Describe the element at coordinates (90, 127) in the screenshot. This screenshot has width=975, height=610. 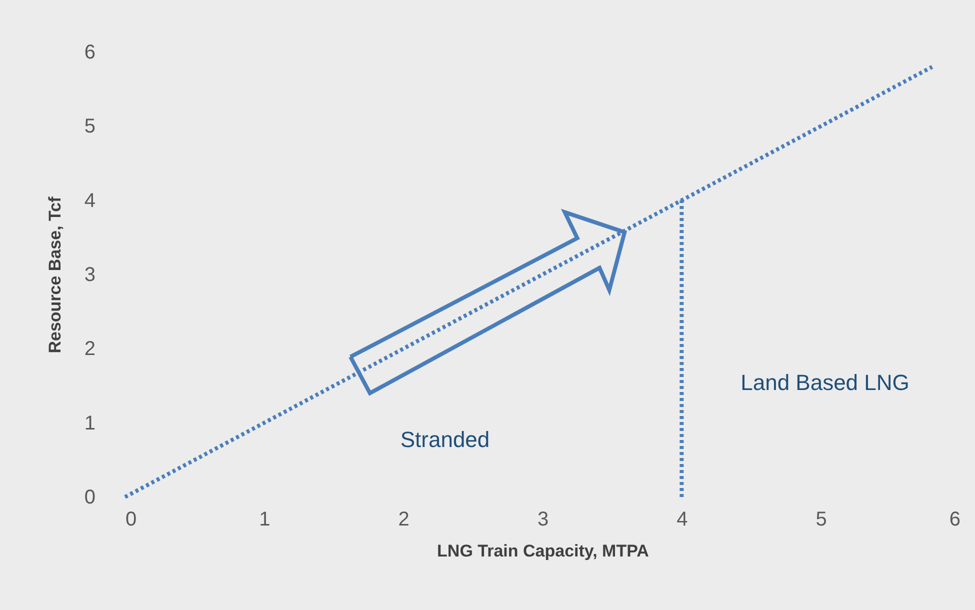
I see `y-tick-label: 5` at that location.